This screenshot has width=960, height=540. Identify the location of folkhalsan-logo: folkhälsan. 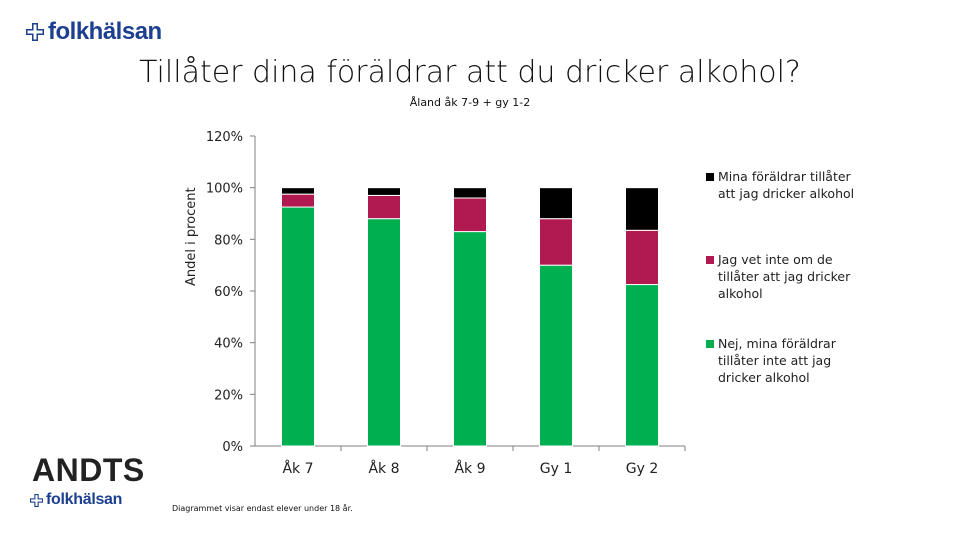
(94, 31).